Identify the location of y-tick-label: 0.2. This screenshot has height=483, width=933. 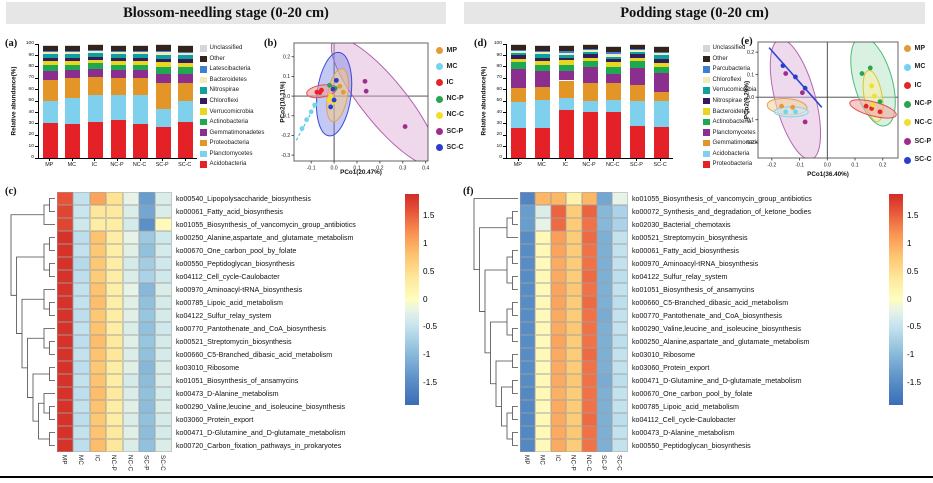
(286, 58).